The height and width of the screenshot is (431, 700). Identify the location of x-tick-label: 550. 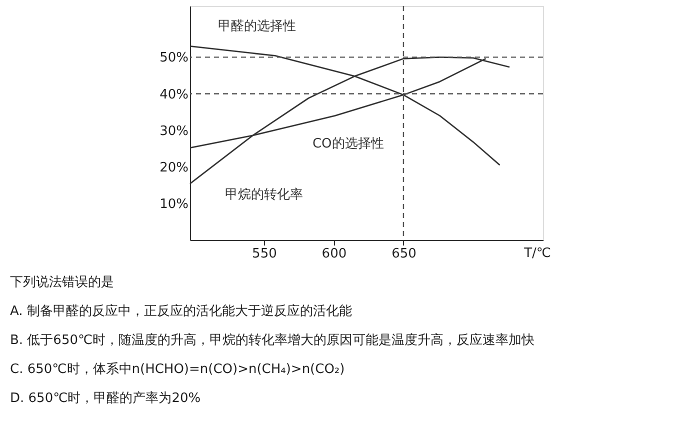
(264, 254).